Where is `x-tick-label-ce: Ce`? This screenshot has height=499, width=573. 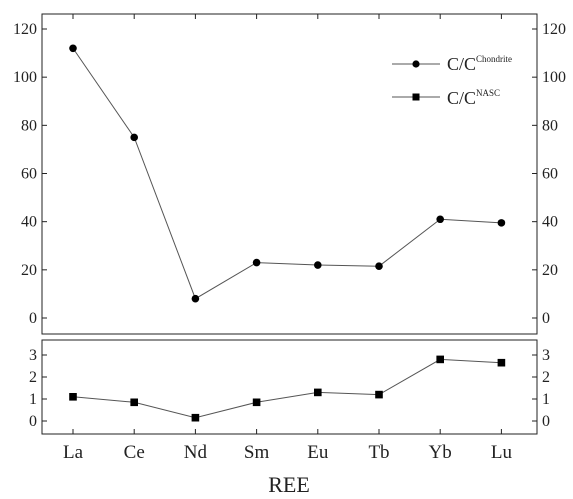
x-tick-label-ce: Ce is located at coordinates (134, 452).